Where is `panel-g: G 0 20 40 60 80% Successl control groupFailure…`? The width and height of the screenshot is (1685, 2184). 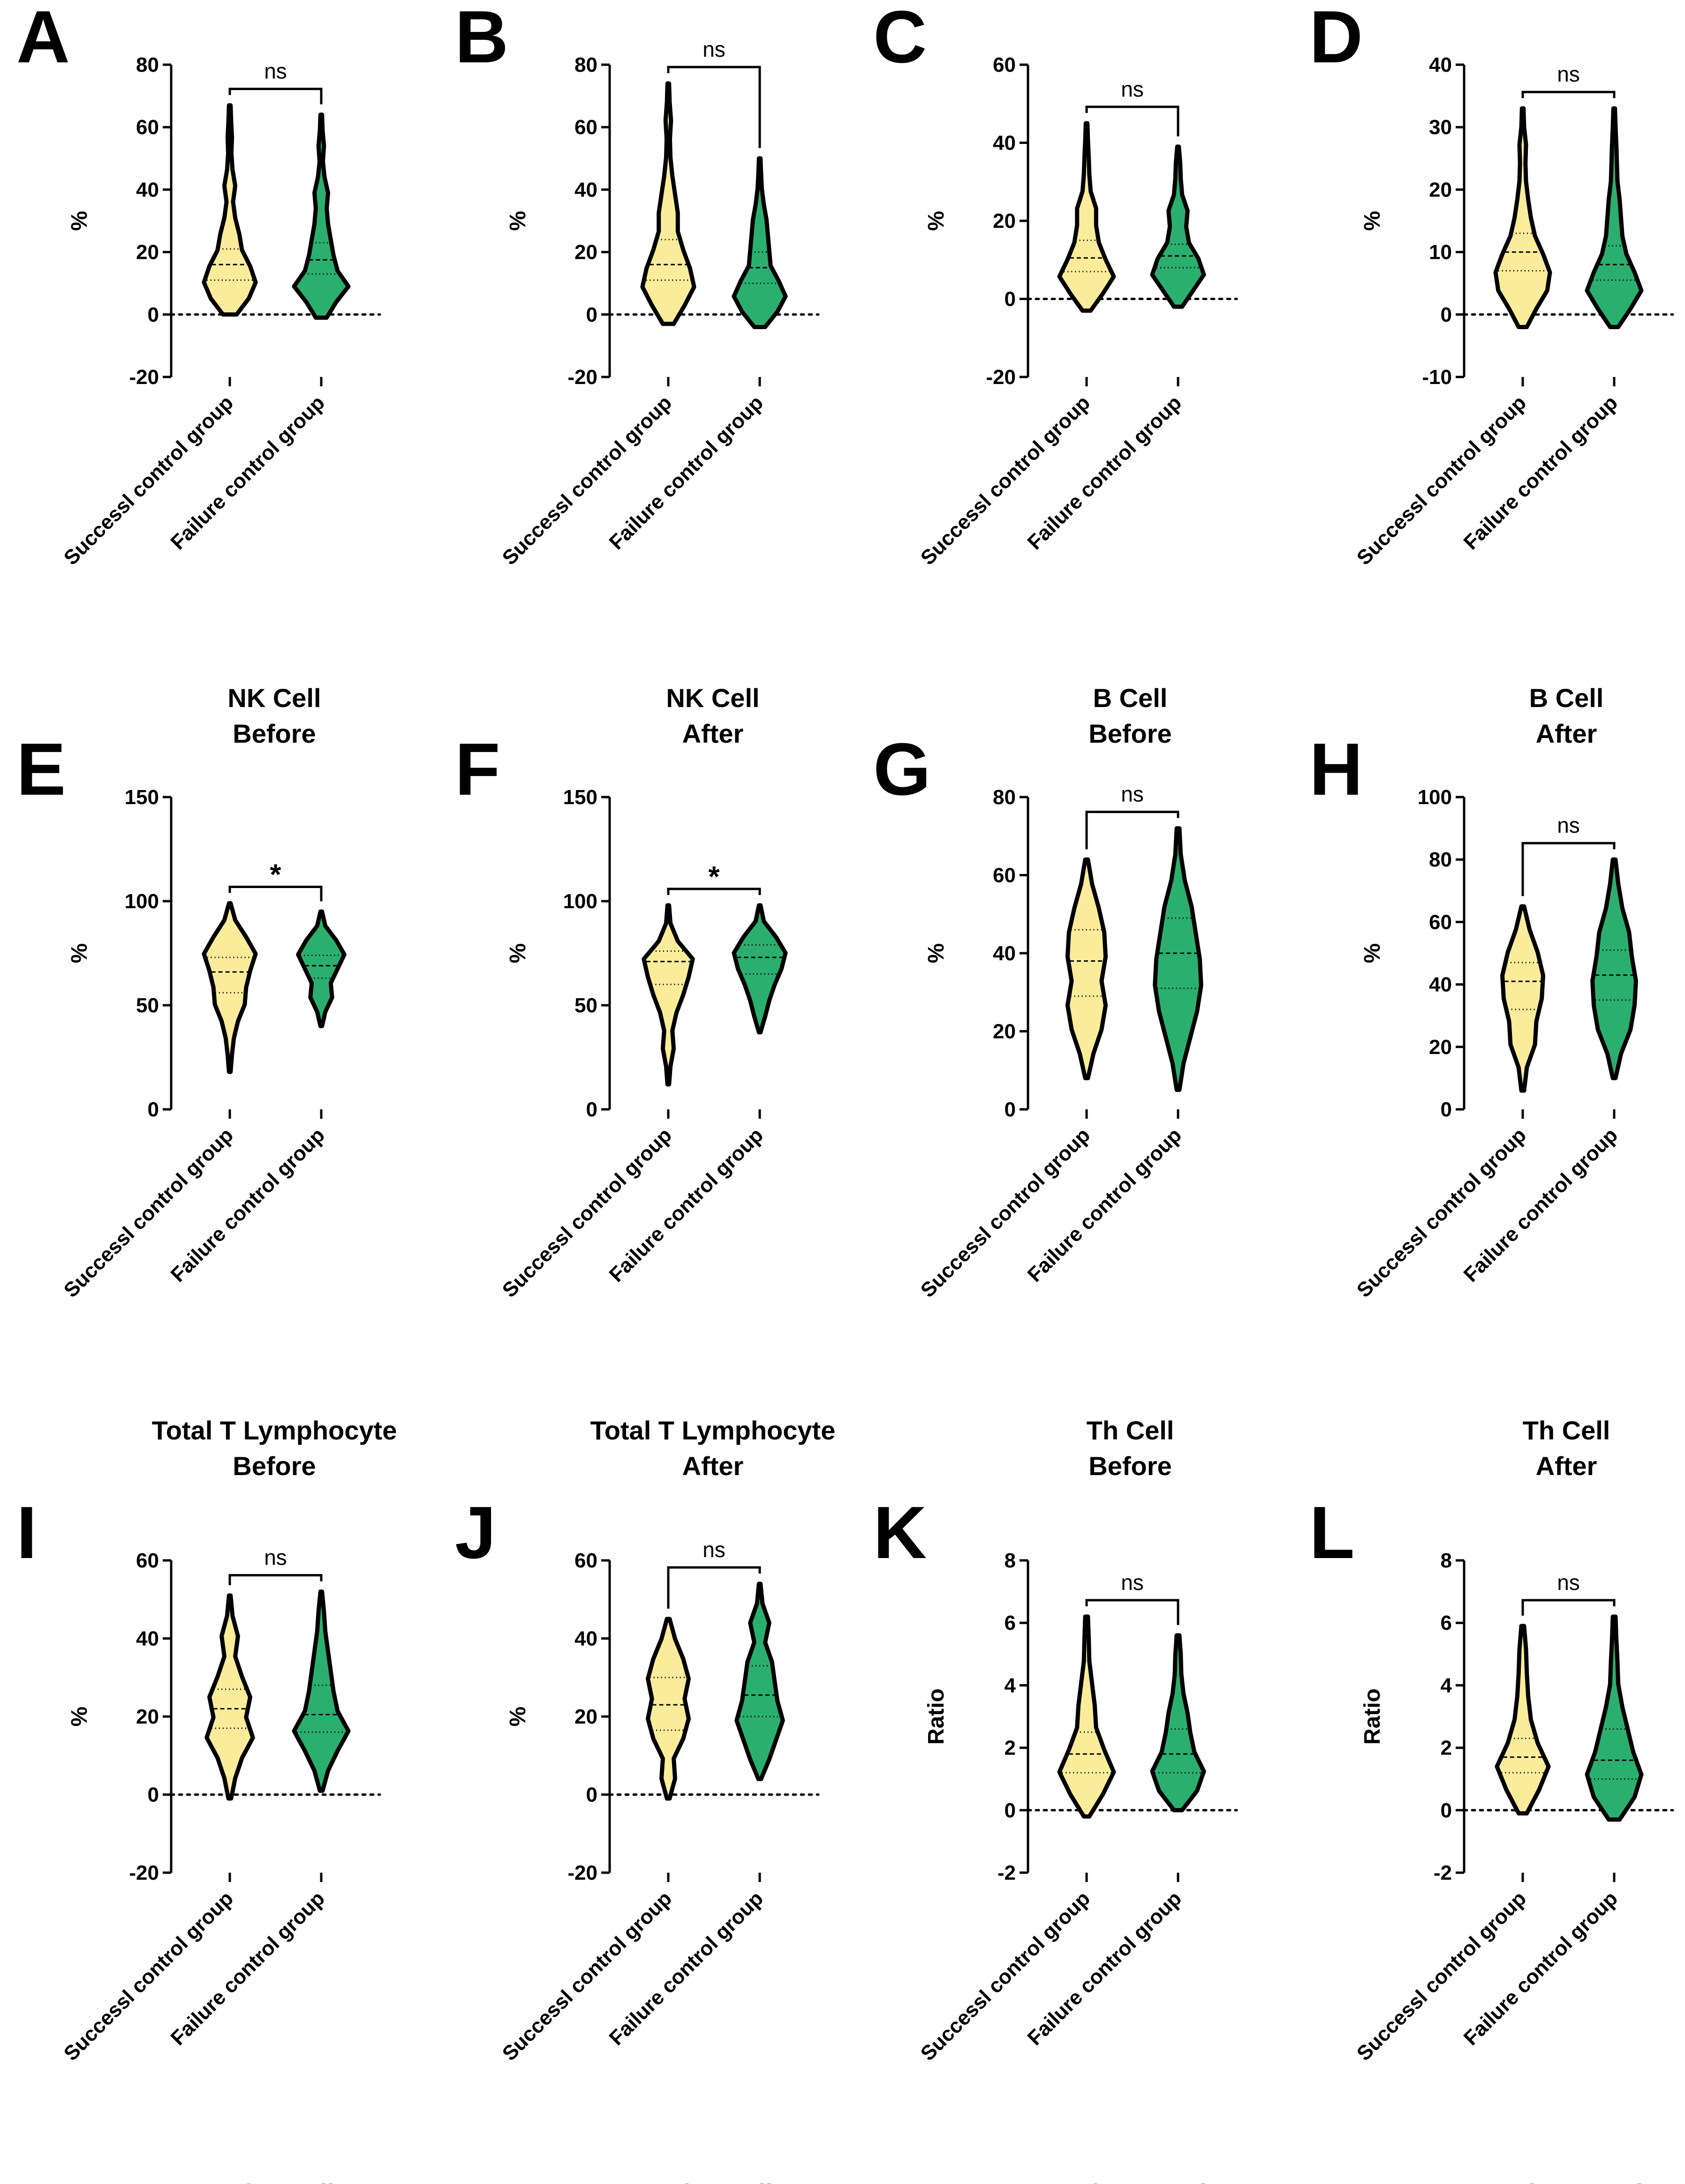 panel-g: G 0 20 40 60 80% Successl control groupFailure… is located at coordinates (1038, 1104).